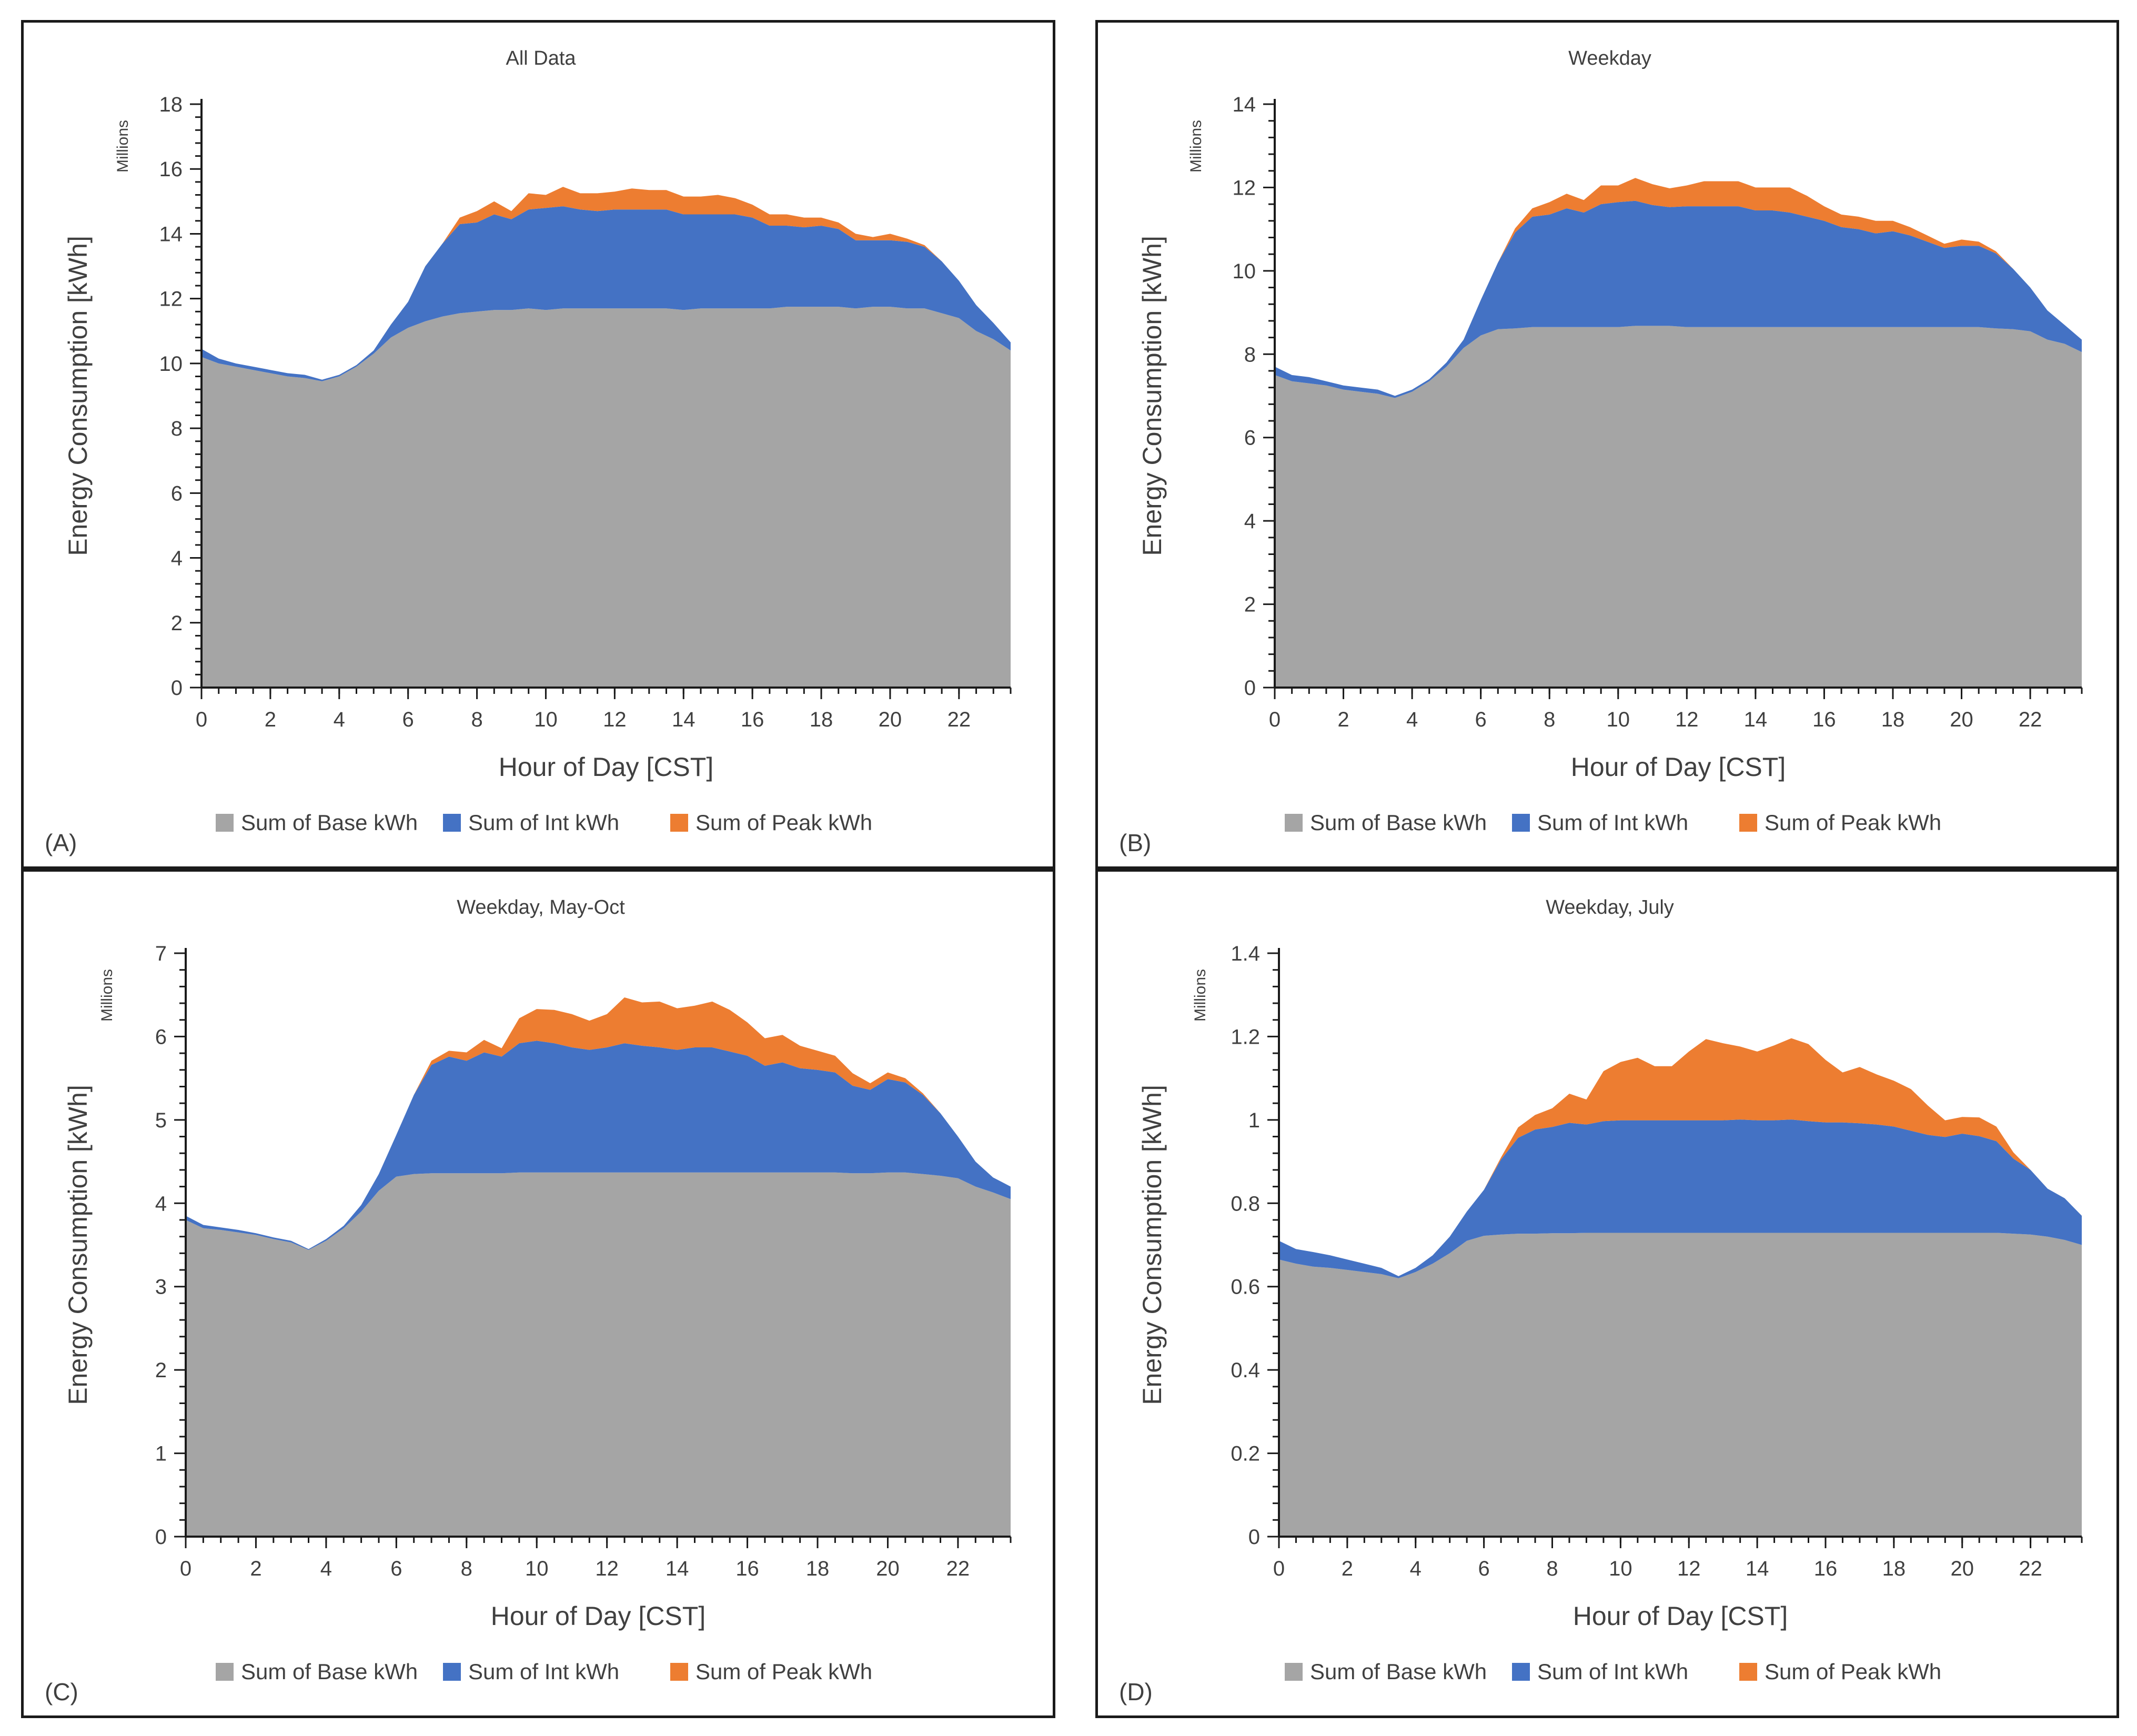 The height and width of the screenshot is (1736, 2137). What do you see at coordinates (1152, 1245) in the screenshot?
I see `y-axis-label: Energy Consumption [kWh]` at bounding box center [1152, 1245].